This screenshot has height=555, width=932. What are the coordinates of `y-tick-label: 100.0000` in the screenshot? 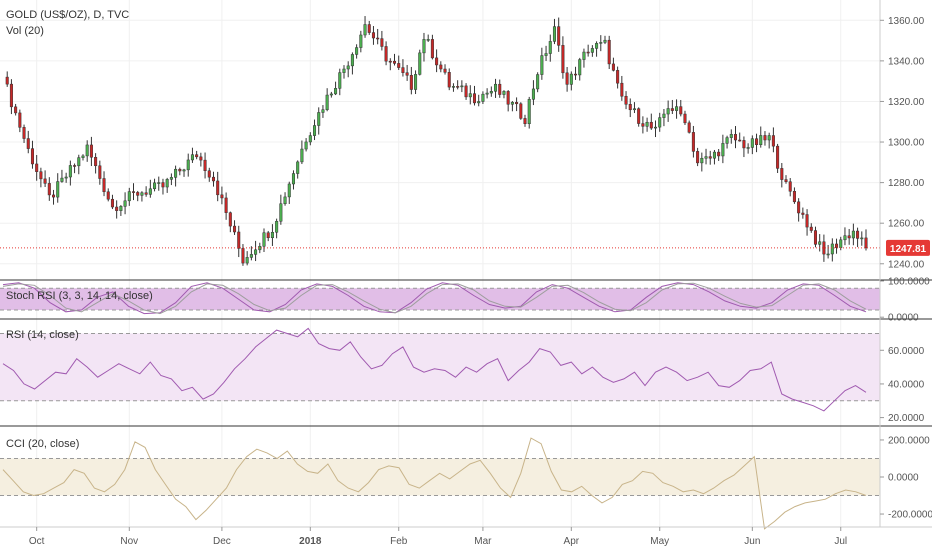 It's located at (909, 282).